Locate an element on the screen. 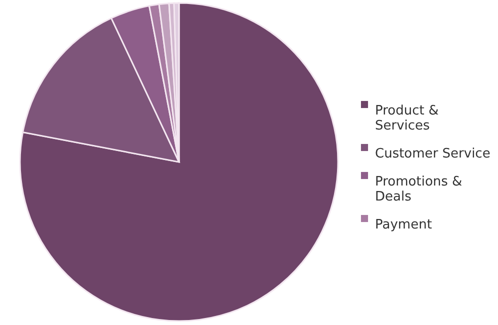 The height and width of the screenshot is (325, 498). legend-label: Customer Service is located at coordinates (432, 154).